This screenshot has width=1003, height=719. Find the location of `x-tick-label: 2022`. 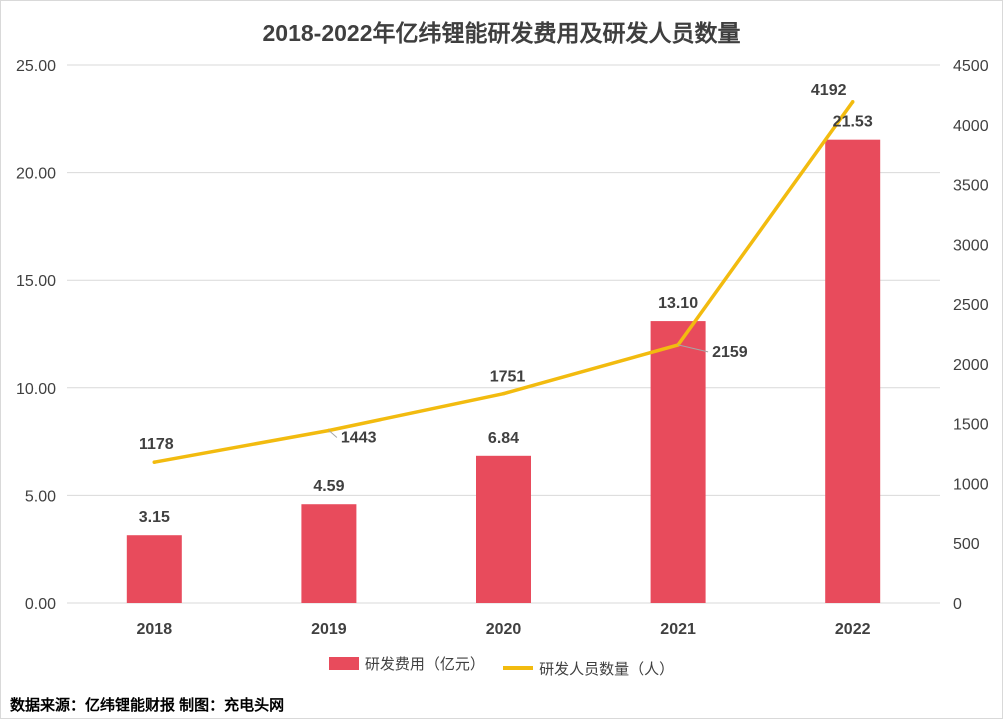

x-tick-label: 2022 is located at coordinates (853, 629).